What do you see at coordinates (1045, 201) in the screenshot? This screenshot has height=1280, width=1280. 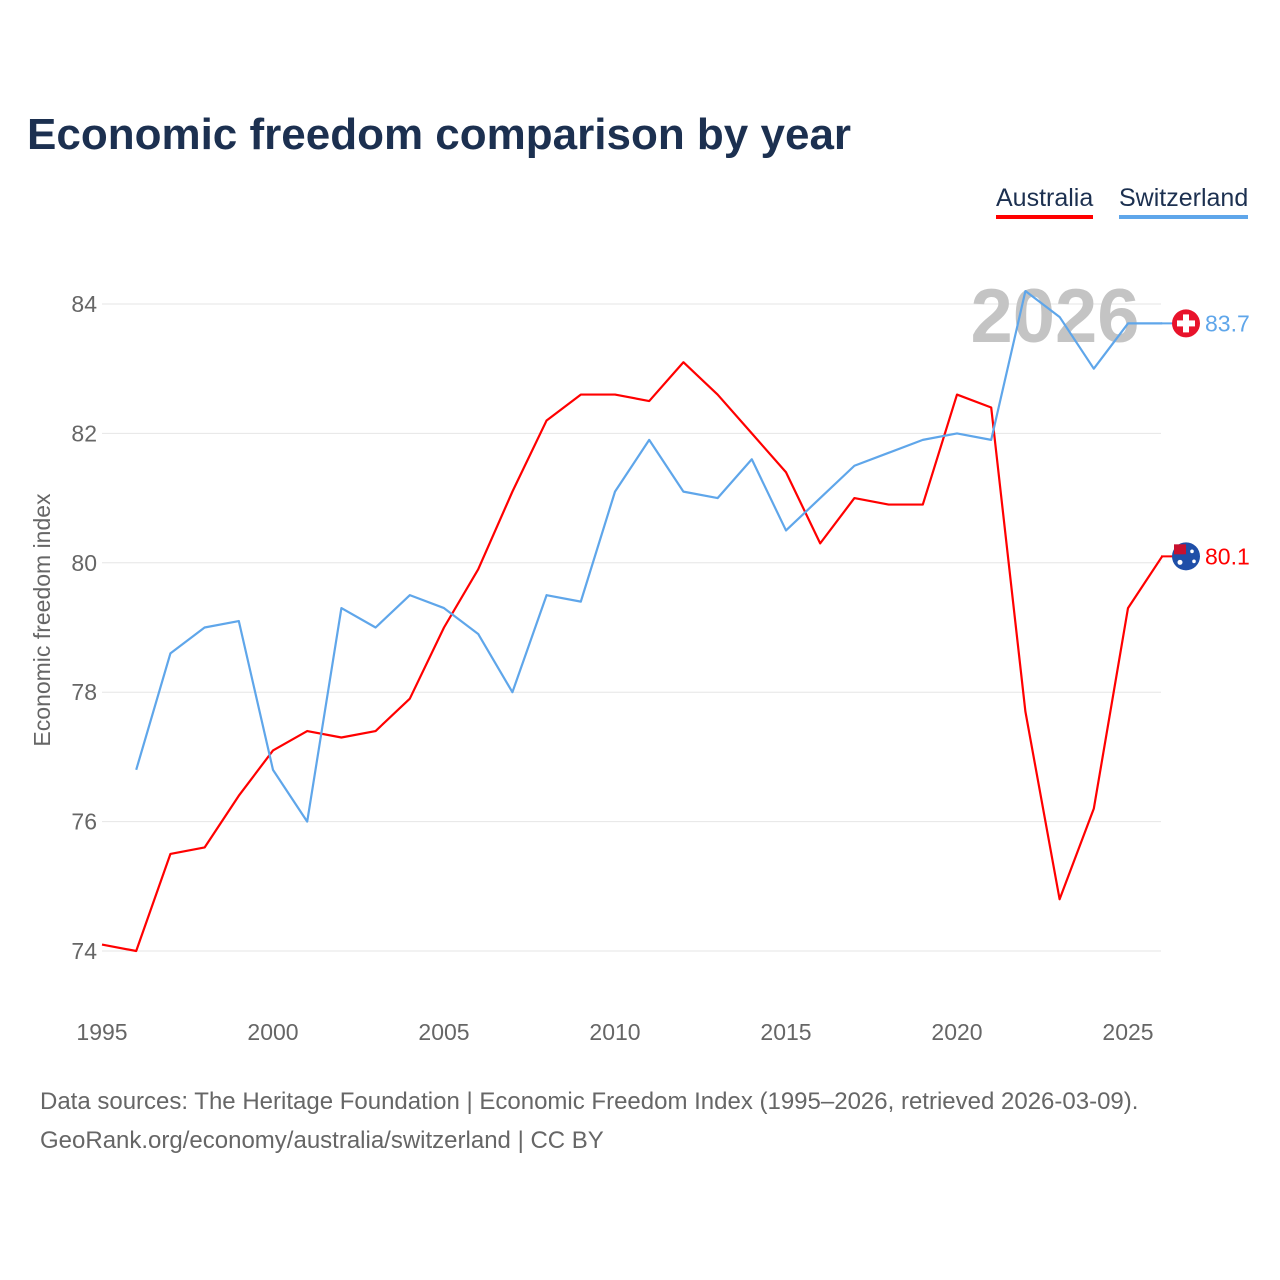 I see `legend-australia: Australia` at bounding box center [1045, 201].